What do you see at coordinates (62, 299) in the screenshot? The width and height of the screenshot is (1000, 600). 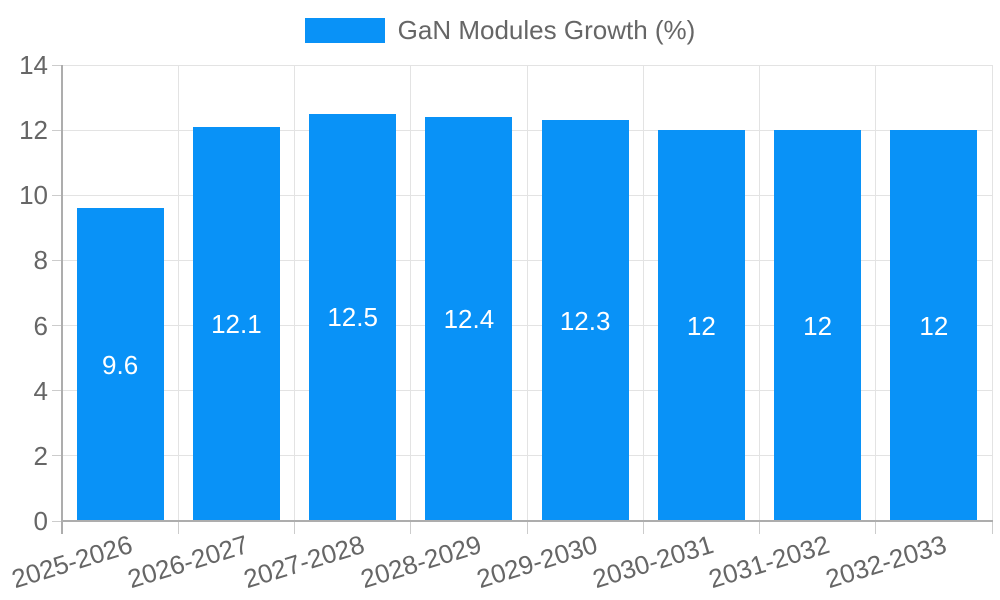 I see `y-axis-line` at bounding box center [62, 299].